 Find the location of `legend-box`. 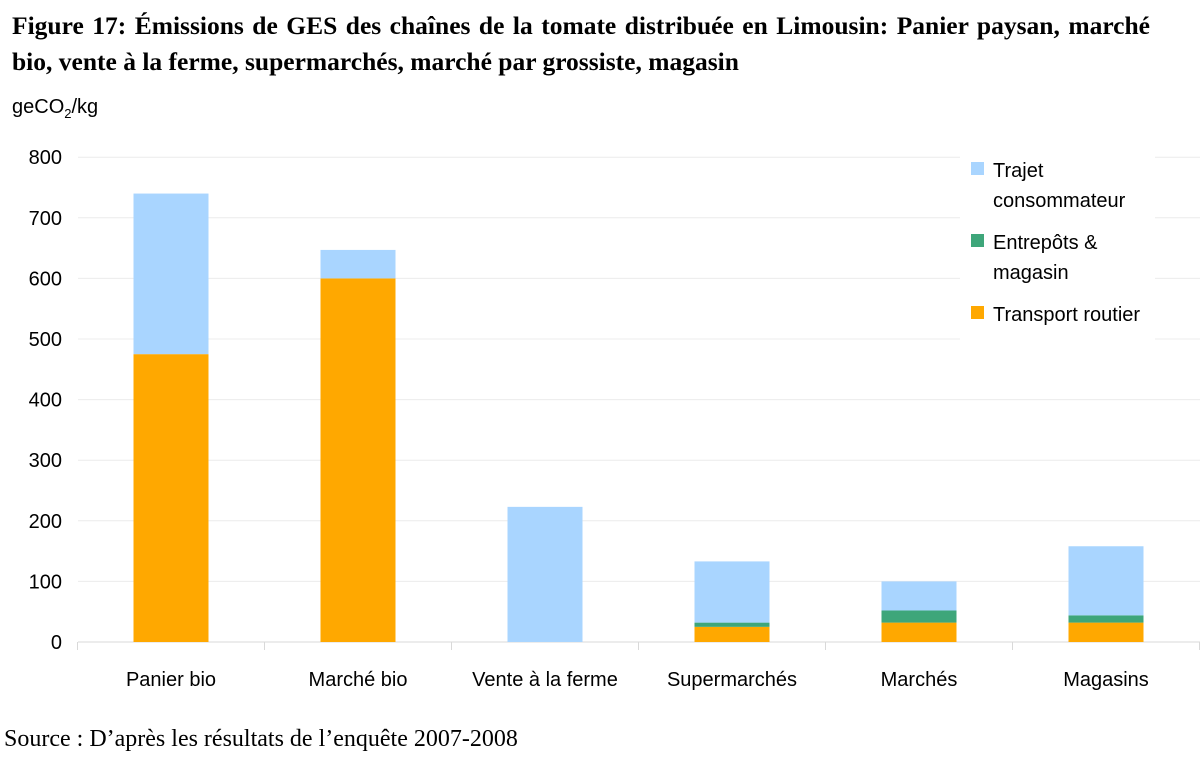

legend-box is located at coordinates (1057, 245).